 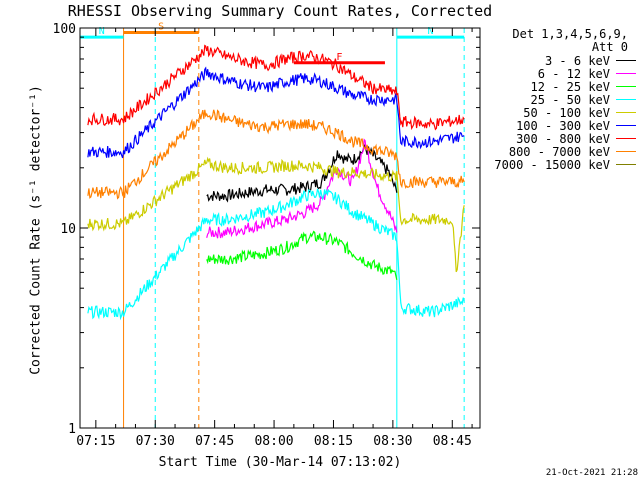 What do you see at coordinates (302, 255) in the screenshot?
I see `series-line-12-25-kev` at bounding box center [302, 255].